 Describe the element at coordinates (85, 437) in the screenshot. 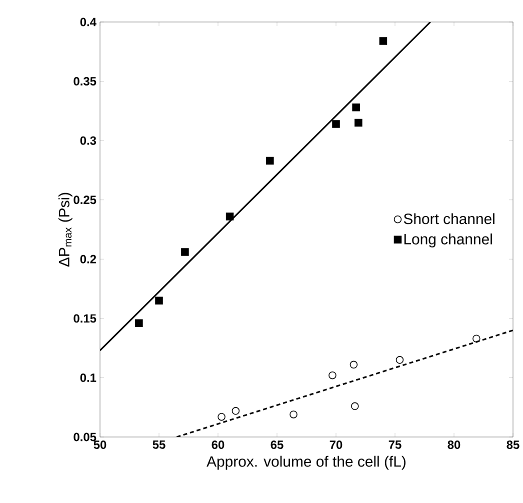

I see `y-tick-label: 0.05` at that location.